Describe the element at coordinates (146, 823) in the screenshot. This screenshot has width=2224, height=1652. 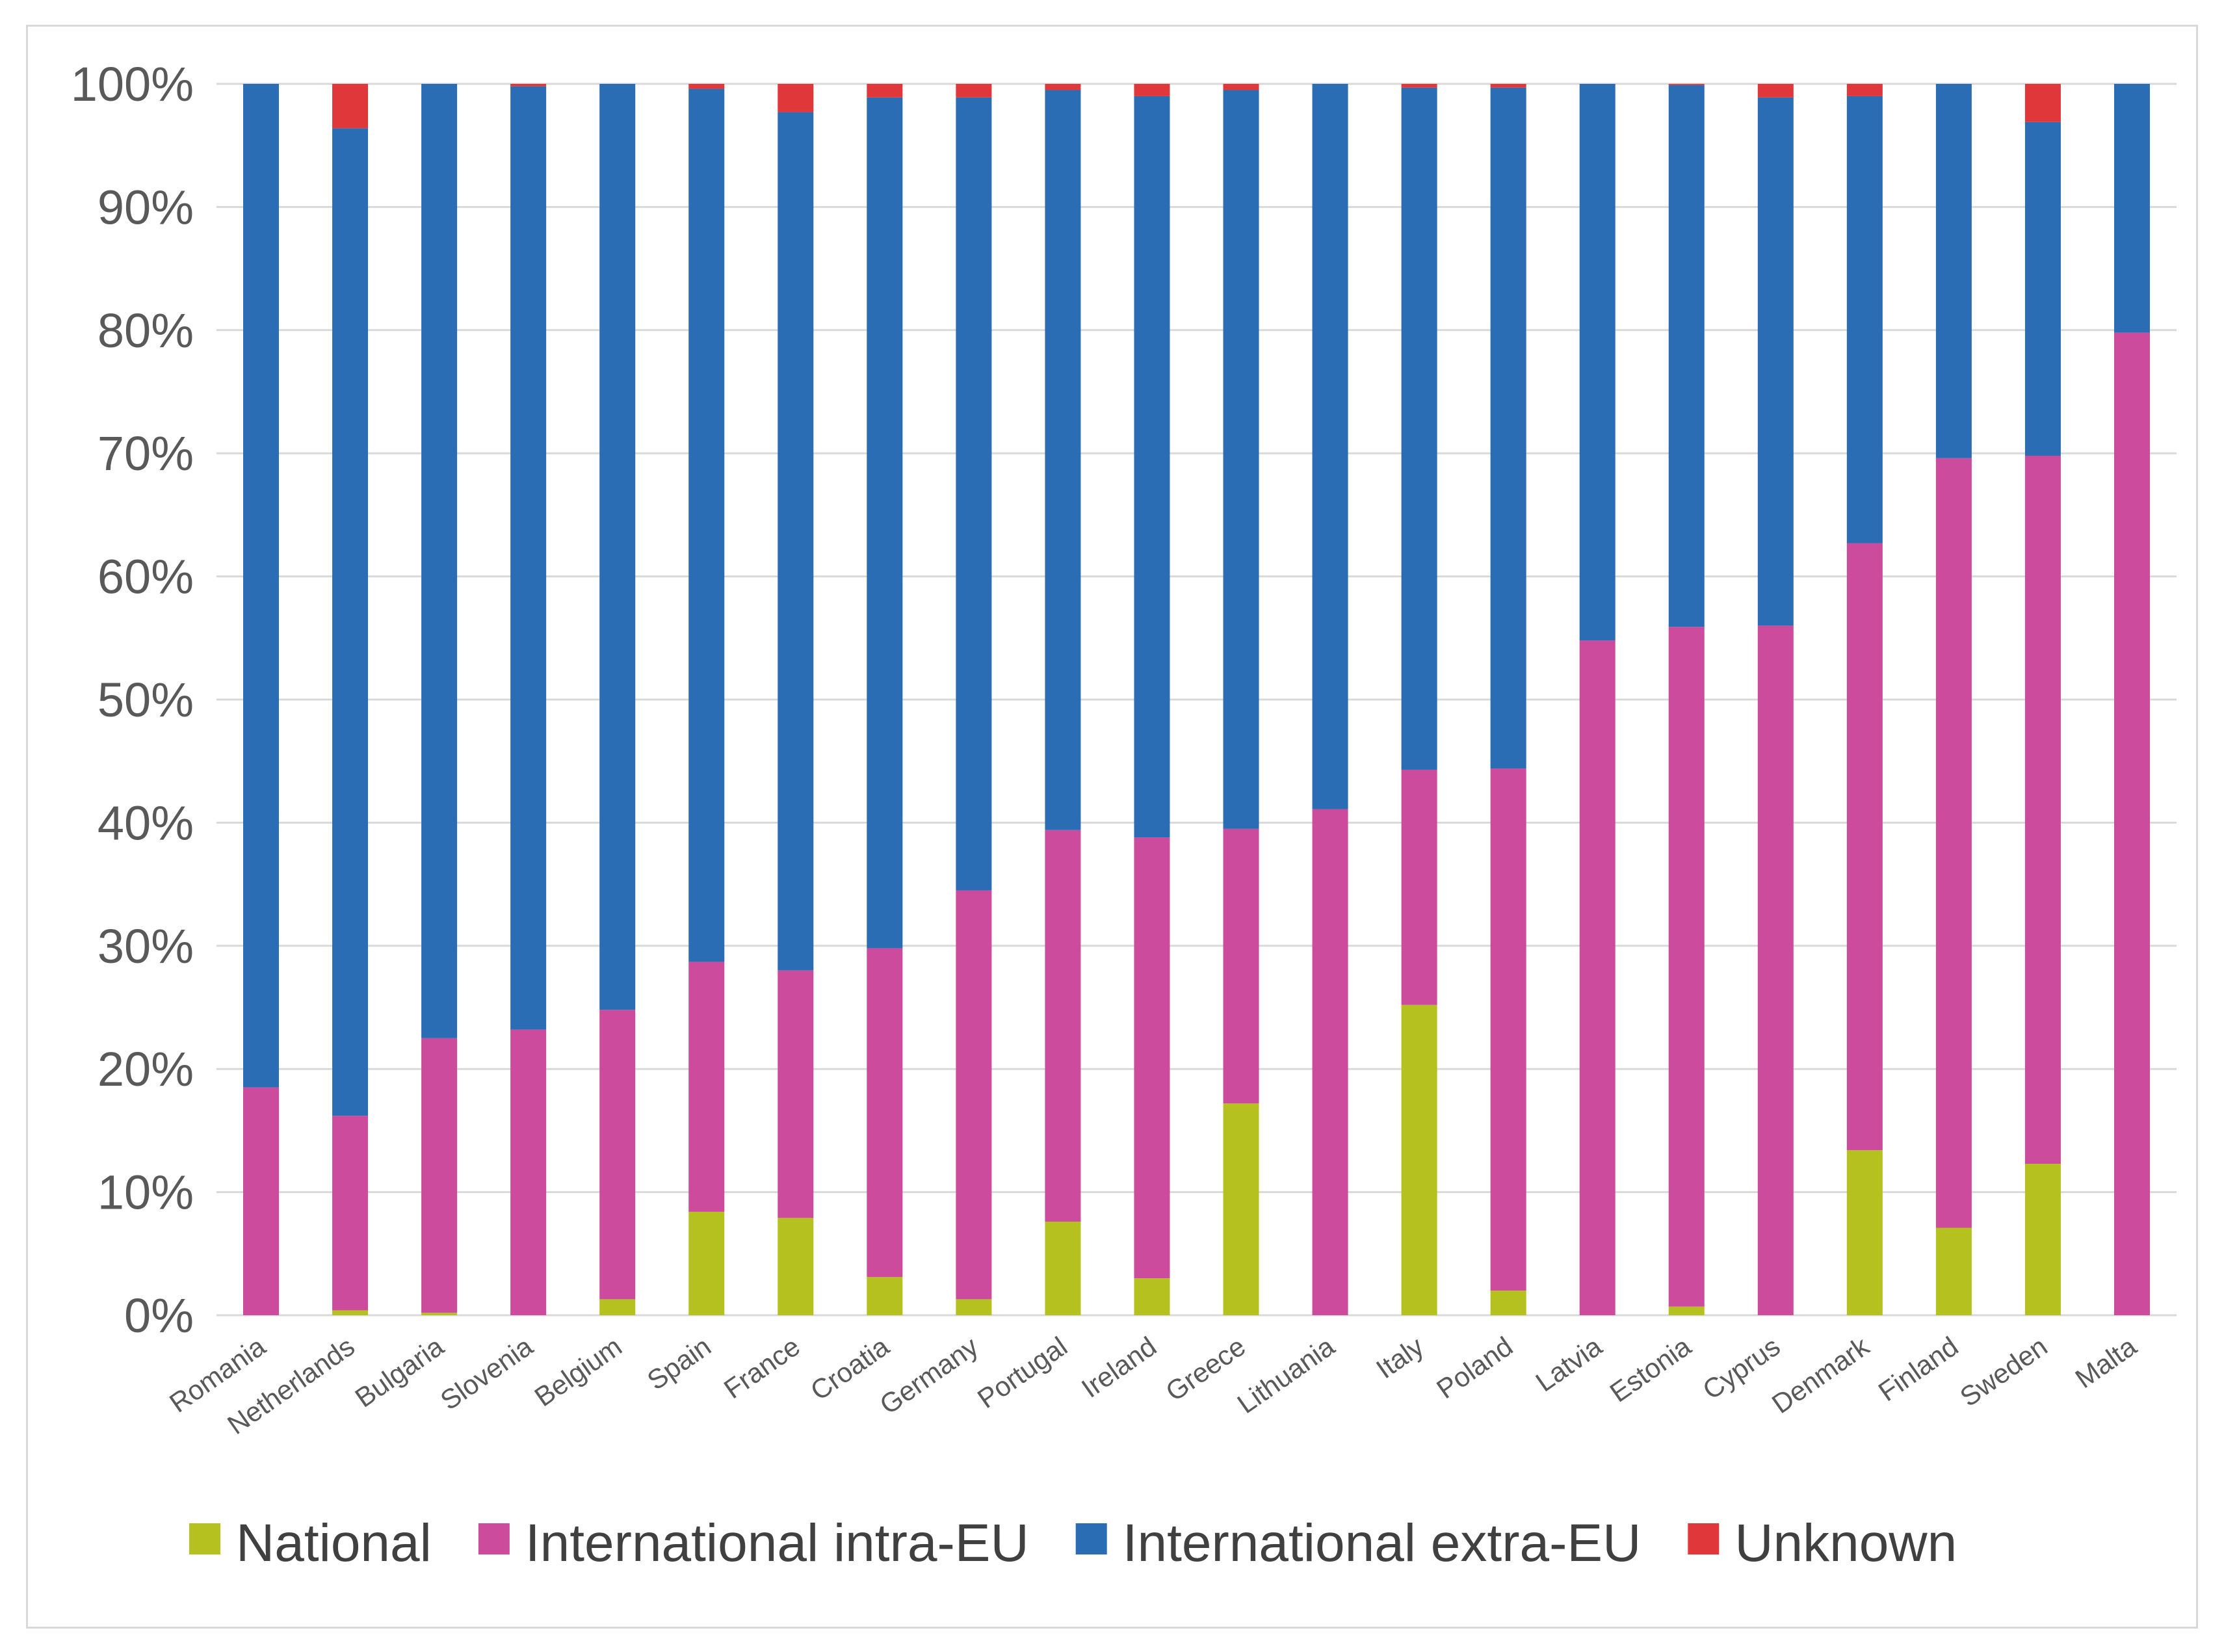
I see `y-tick-label: 40%` at that location.